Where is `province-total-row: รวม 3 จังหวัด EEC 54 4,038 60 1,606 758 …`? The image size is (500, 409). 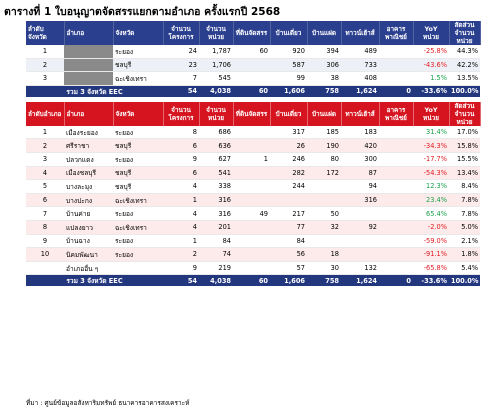
province-total-row: รวม 3 จังหวัด EEC 54 4,038 60 1,606 758 … is located at coordinates (253, 91).